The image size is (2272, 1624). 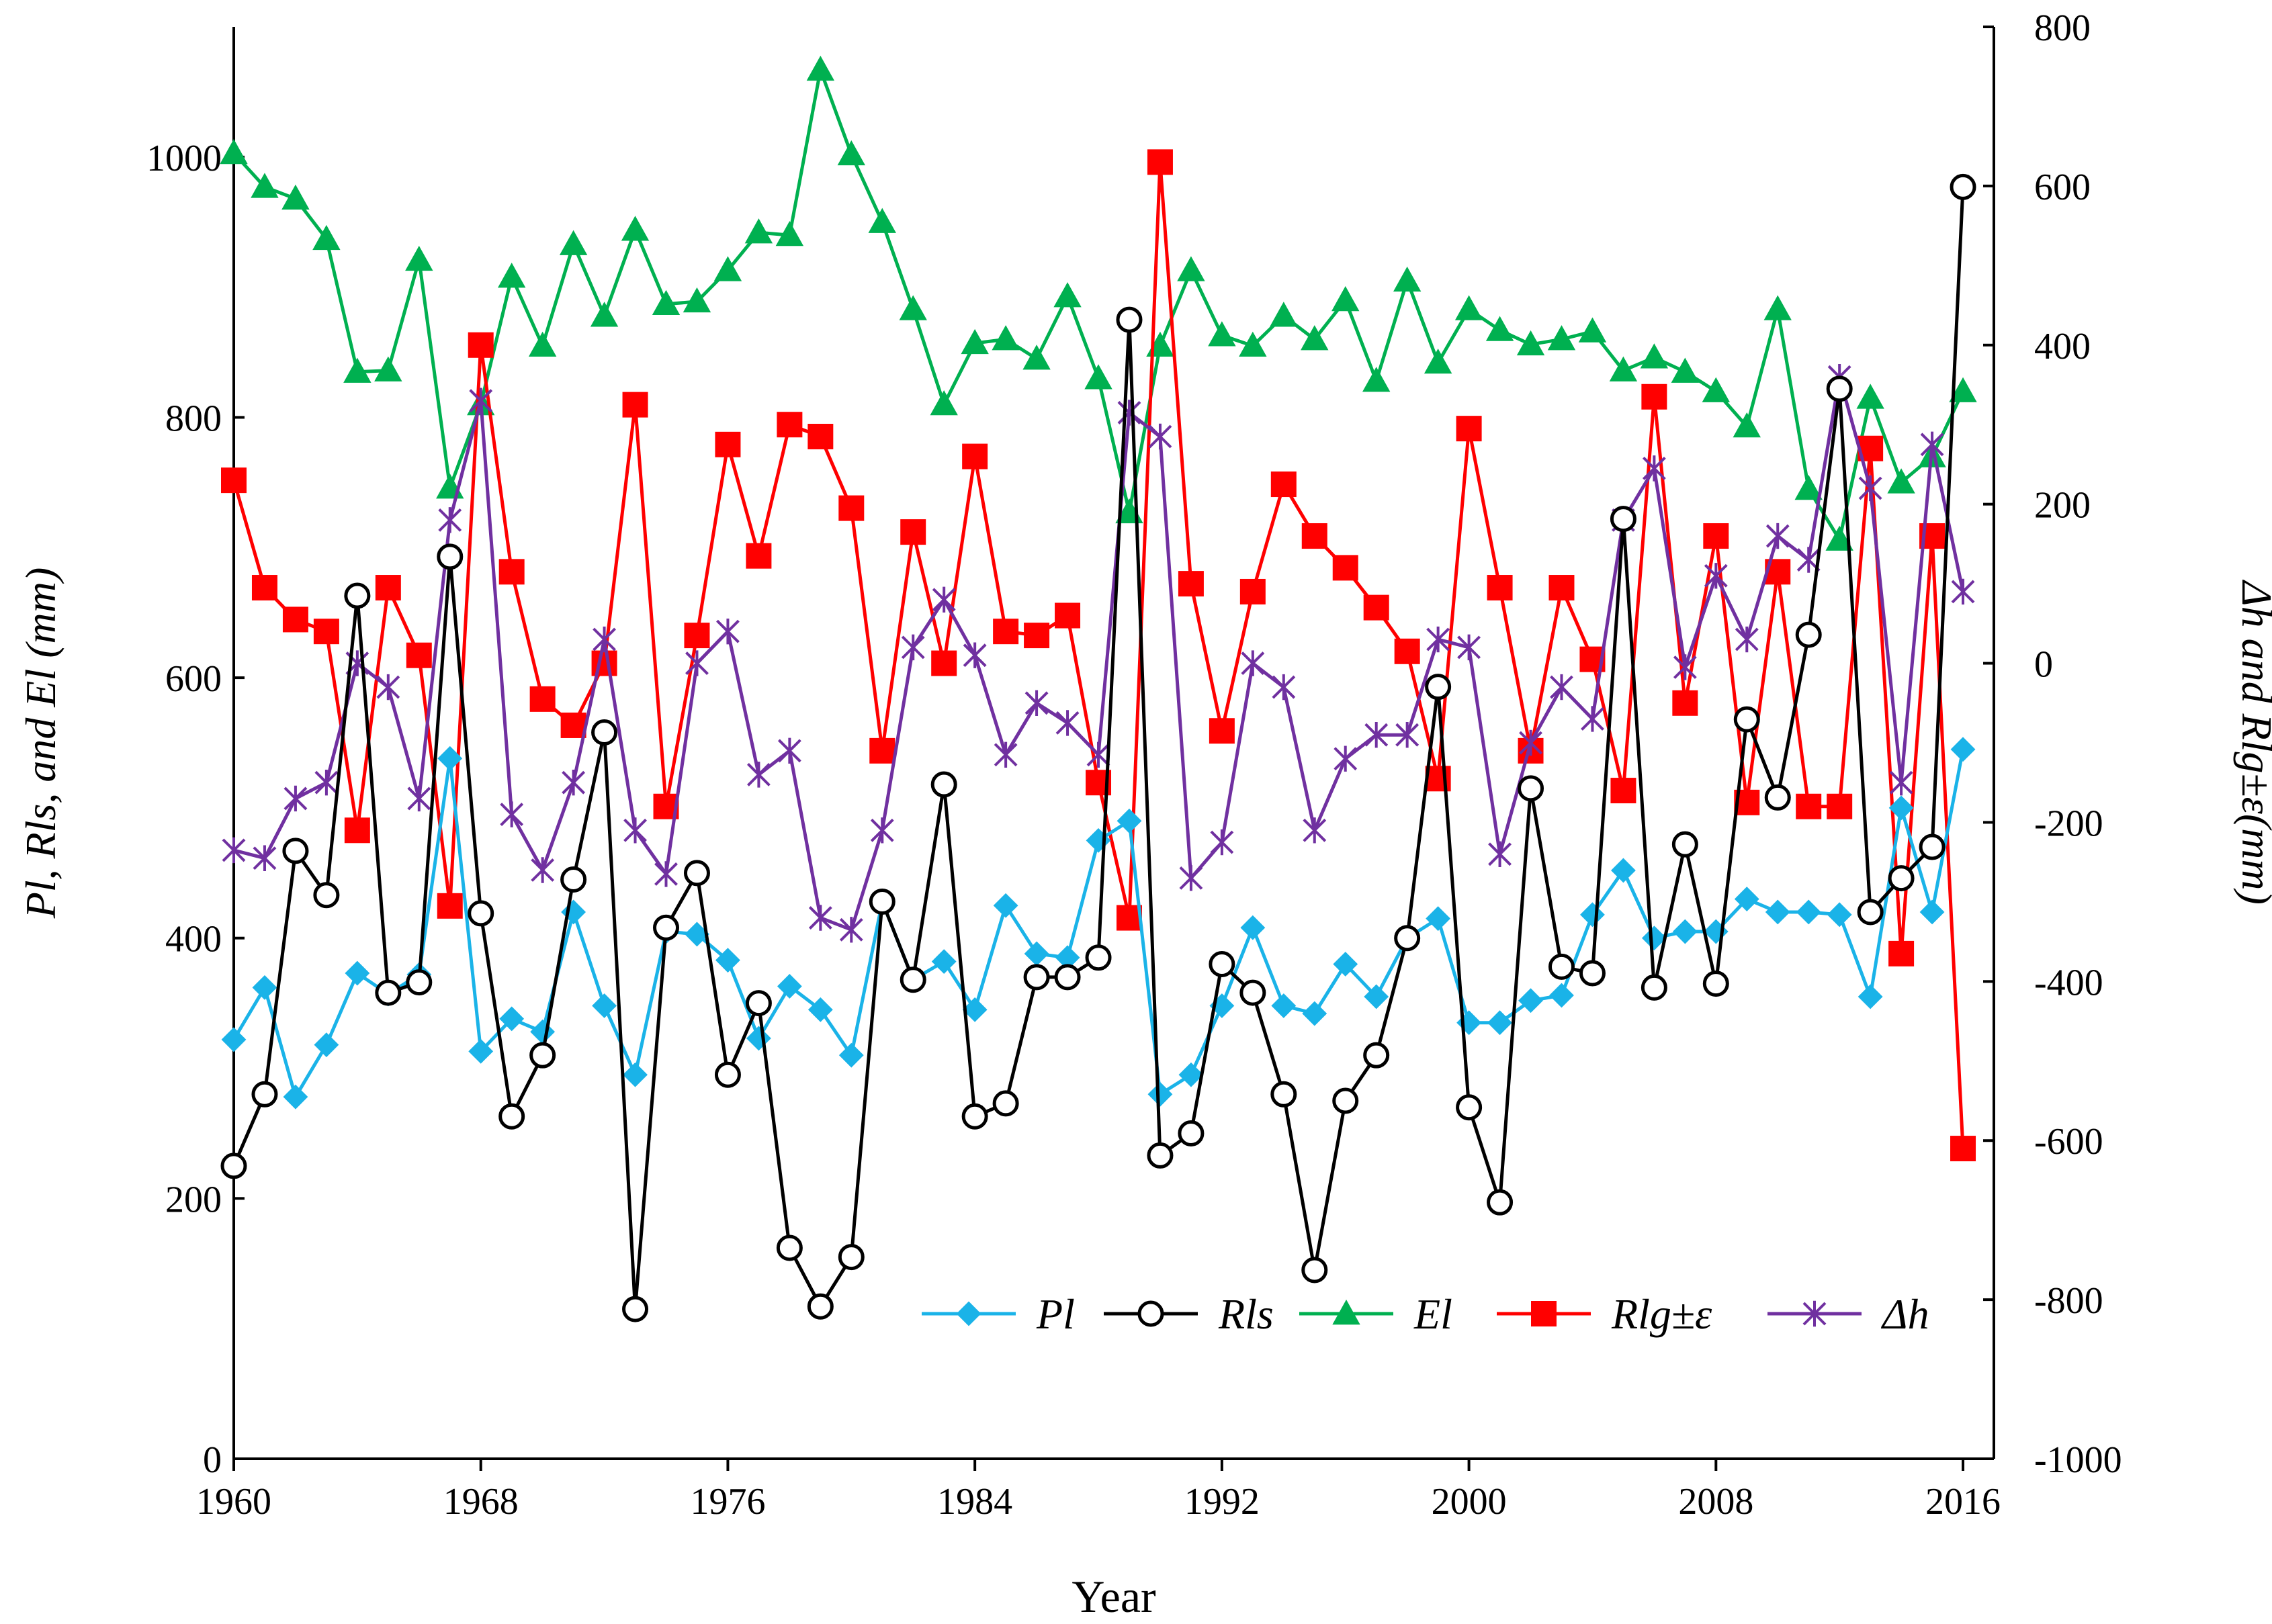 What do you see at coordinates (233, 1502) in the screenshot?
I see `x-tick-label: 1960` at bounding box center [233, 1502].